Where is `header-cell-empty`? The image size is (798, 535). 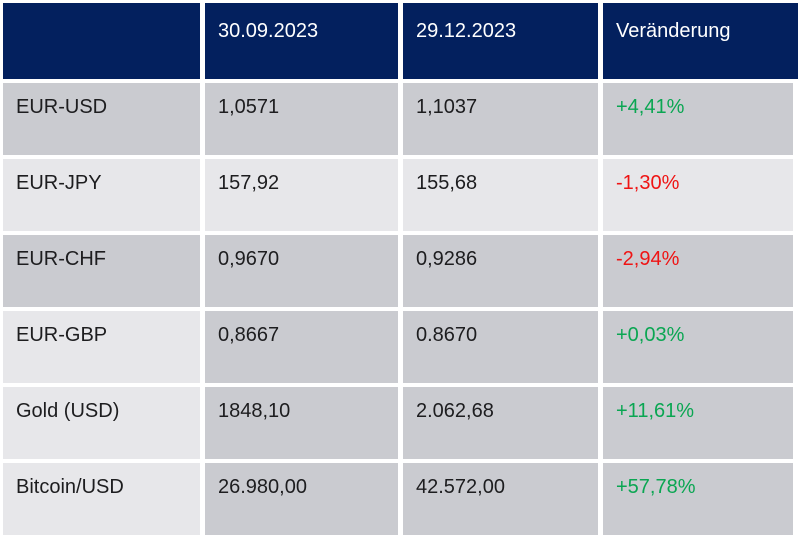 header-cell-empty is located at coordinates (101, 41).